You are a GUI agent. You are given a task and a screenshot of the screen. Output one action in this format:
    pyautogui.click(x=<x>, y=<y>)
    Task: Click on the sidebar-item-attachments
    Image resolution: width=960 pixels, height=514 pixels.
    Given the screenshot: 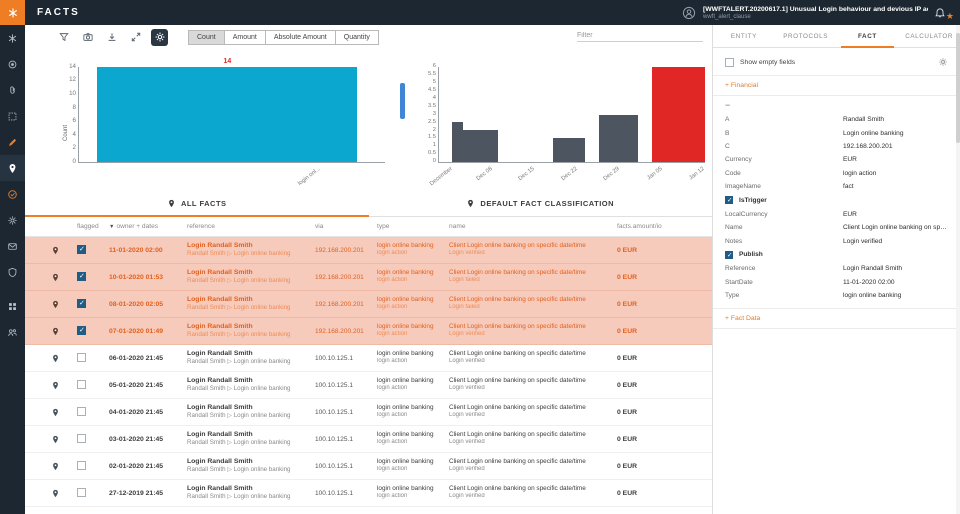 What is the action you would take?
    pyautogui.click(x=12, y=90)
    